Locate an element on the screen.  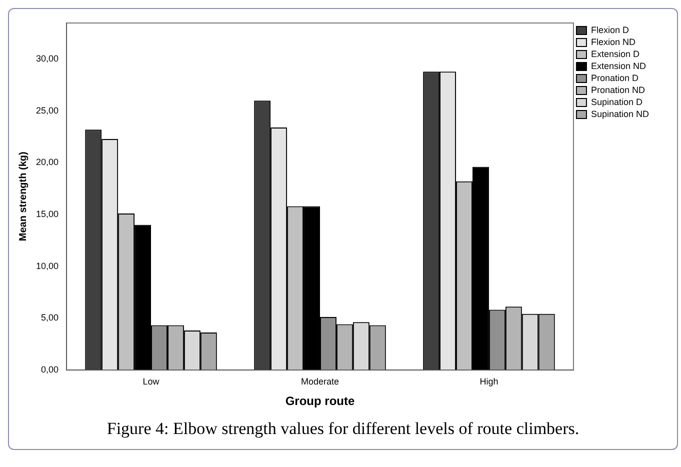
y-tick-label: 20,00 is located at coordinates (47, 162).